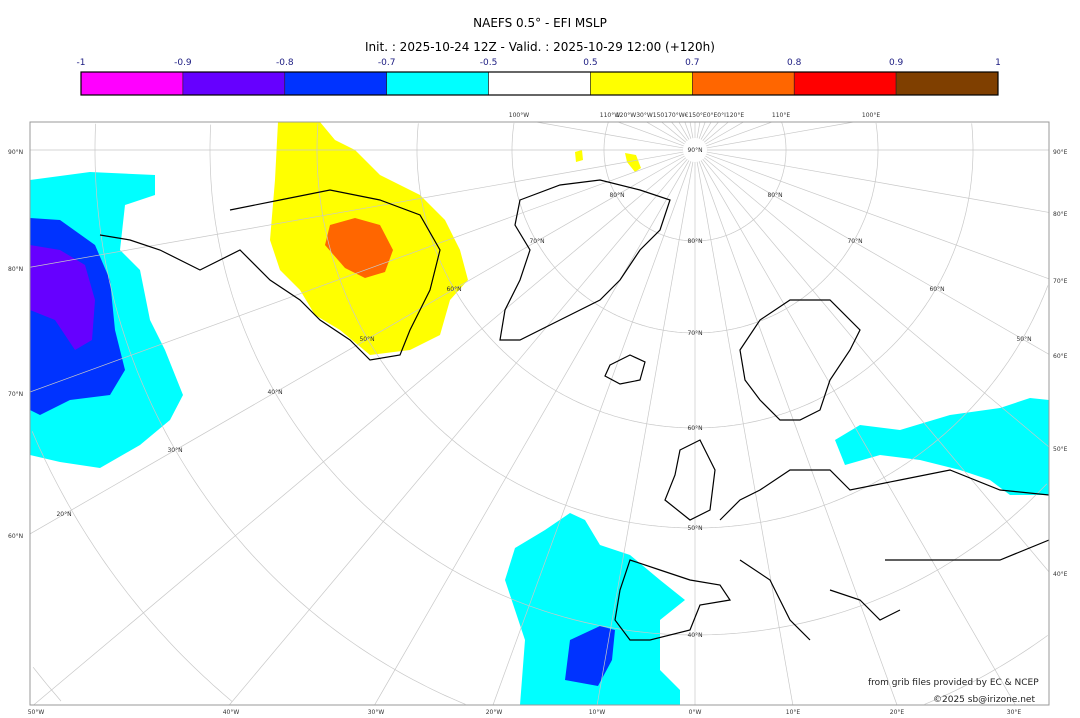 This screenshot has width=1080, height=718. What do you see at coordinates (285, 63) in the screenshot?
I see `colorbar-tick-label: -0.8` at bounding box center [285, 63].